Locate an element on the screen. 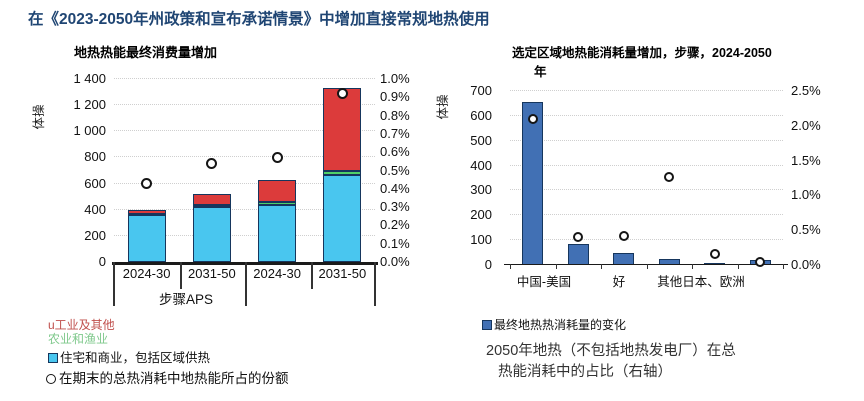 The image size is (864, 401). right-chart-title-years: 2024-2050 is located at coordinates (742, 53).